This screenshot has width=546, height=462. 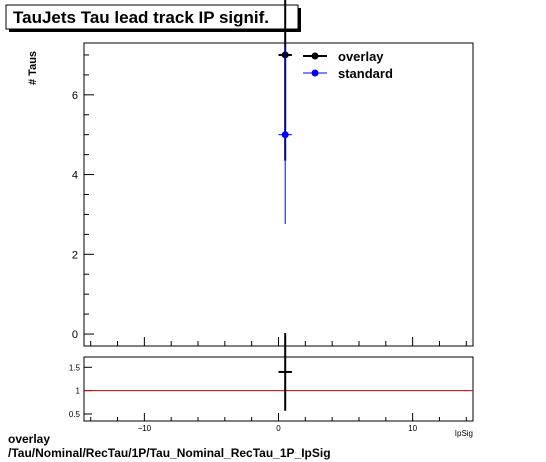 What do you see at coordinates (464, 433) in the screenshot?
I see `x-axis-label: IpSig` at bounding box center [464, 433].